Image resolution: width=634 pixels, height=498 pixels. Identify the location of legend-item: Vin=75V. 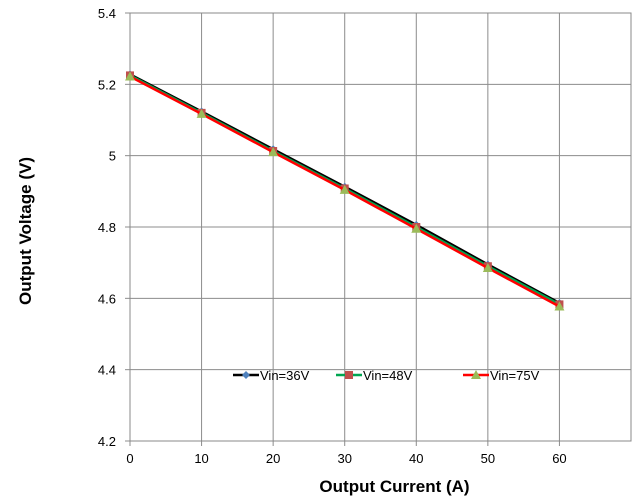
(501, 375).